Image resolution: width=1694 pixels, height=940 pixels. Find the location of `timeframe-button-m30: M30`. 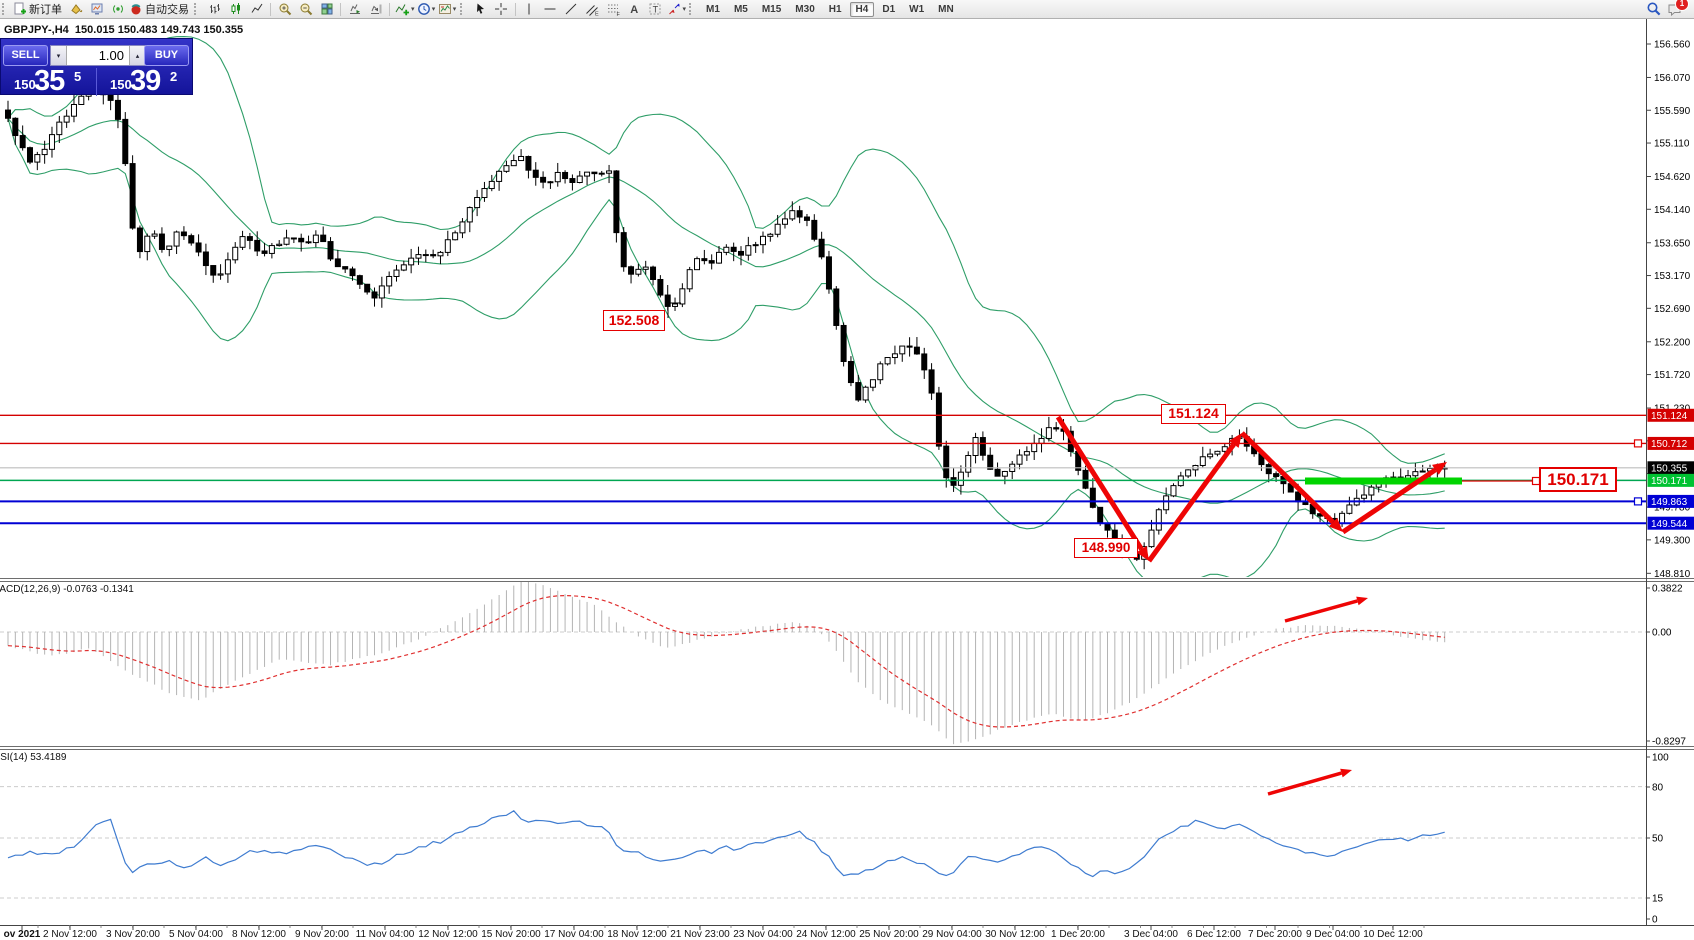

timeframe-button-m30: M30 is located at coordinates (805, 9).